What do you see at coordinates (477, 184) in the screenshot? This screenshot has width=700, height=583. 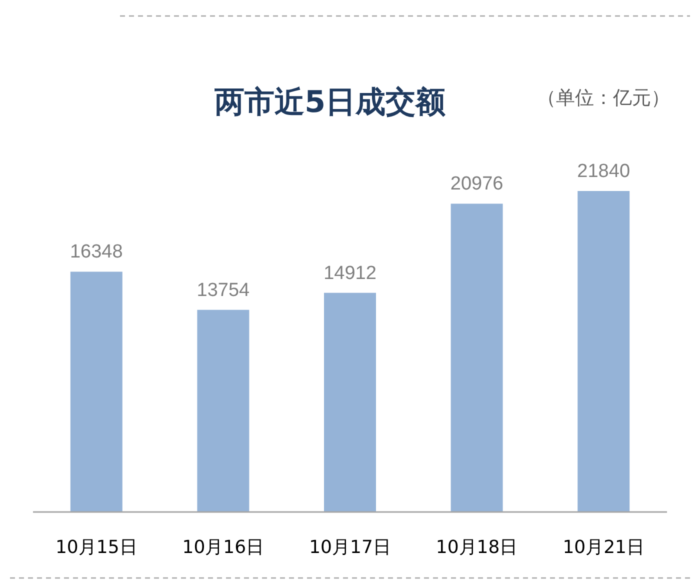 I see `data-label: 20976` at bounding box center [477, 184].